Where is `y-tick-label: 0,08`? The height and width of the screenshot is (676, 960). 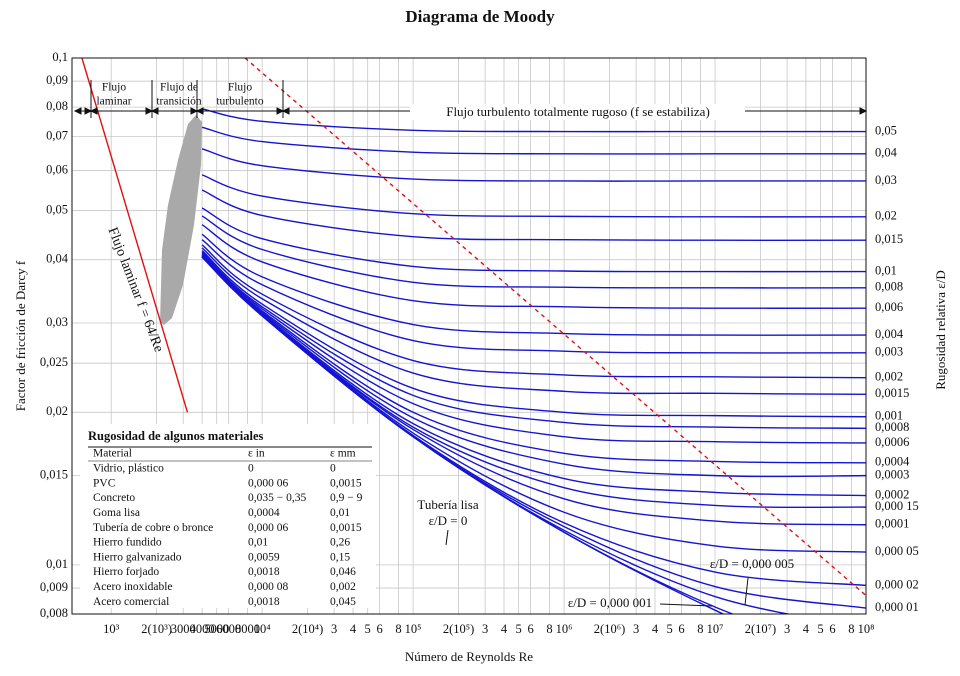
y-tick-label: 0,08 is located at coordinates (57, 106).